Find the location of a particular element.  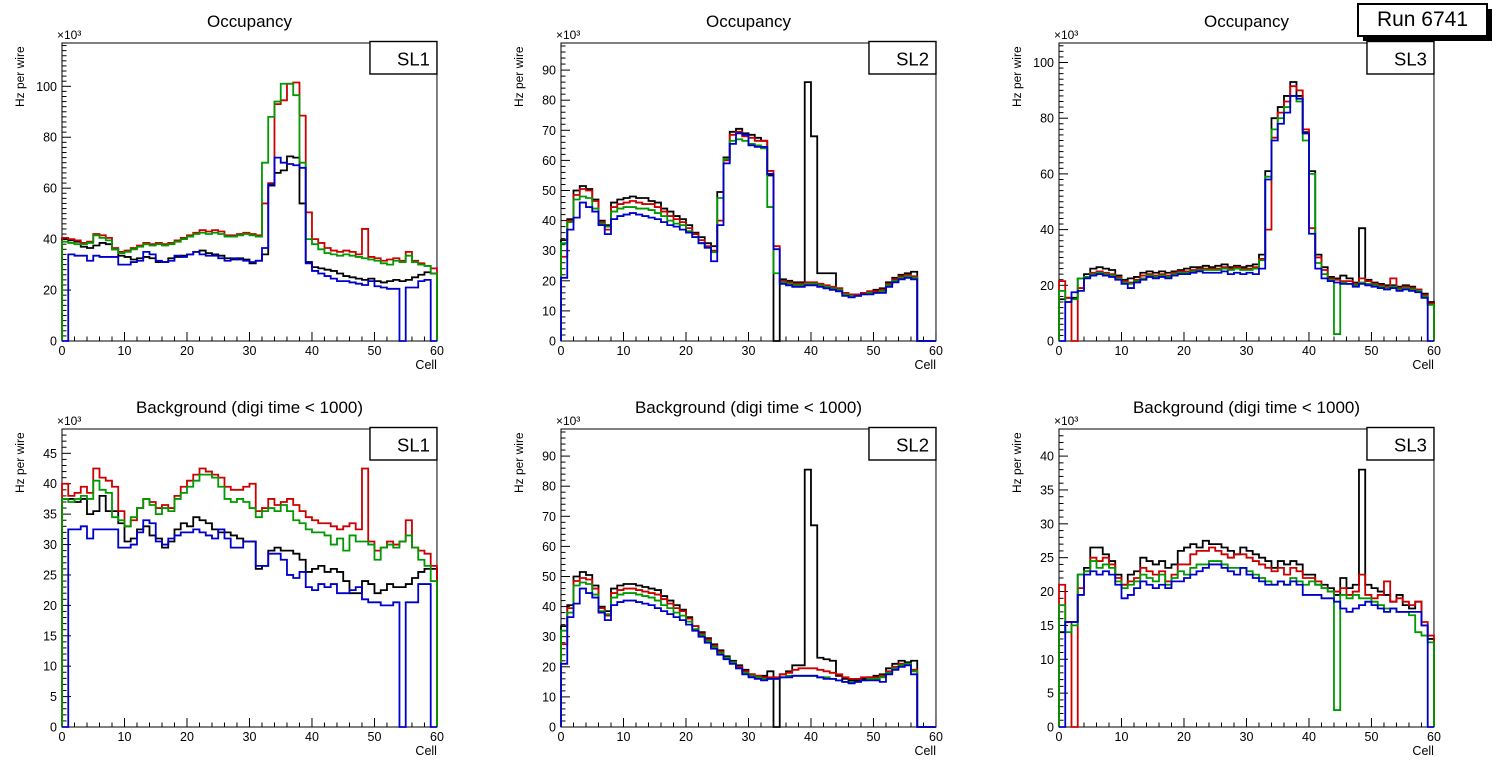

y-axis-tick-label: 15 is located at coordinates (1047, 626).